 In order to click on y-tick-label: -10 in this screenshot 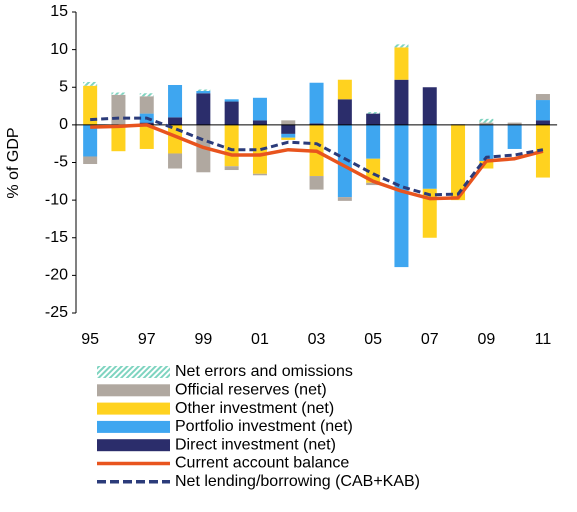, I will do `click(56, 199)`.